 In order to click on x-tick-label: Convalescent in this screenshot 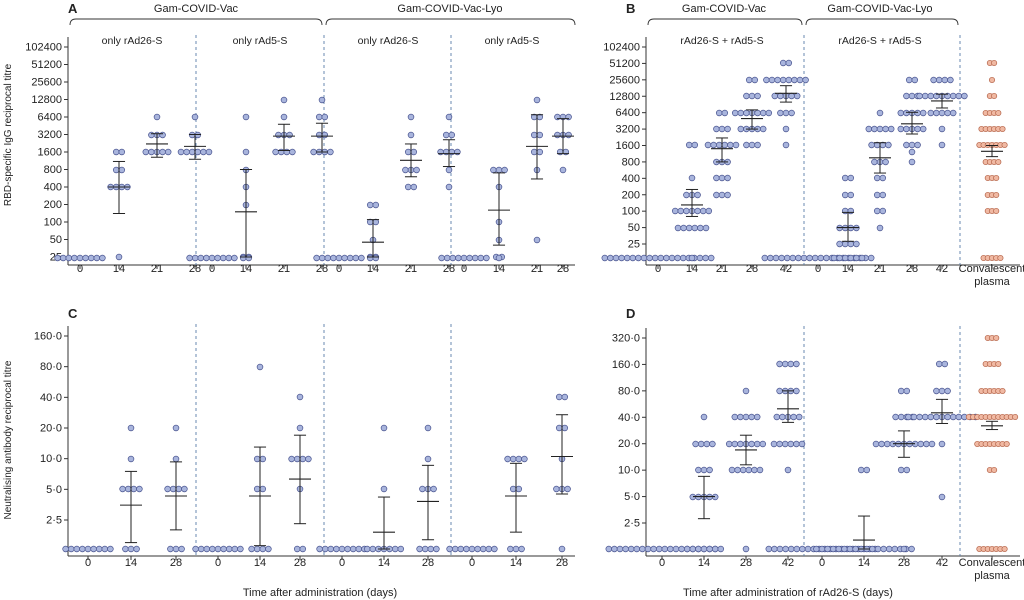, I will do `click(991, 563)`.